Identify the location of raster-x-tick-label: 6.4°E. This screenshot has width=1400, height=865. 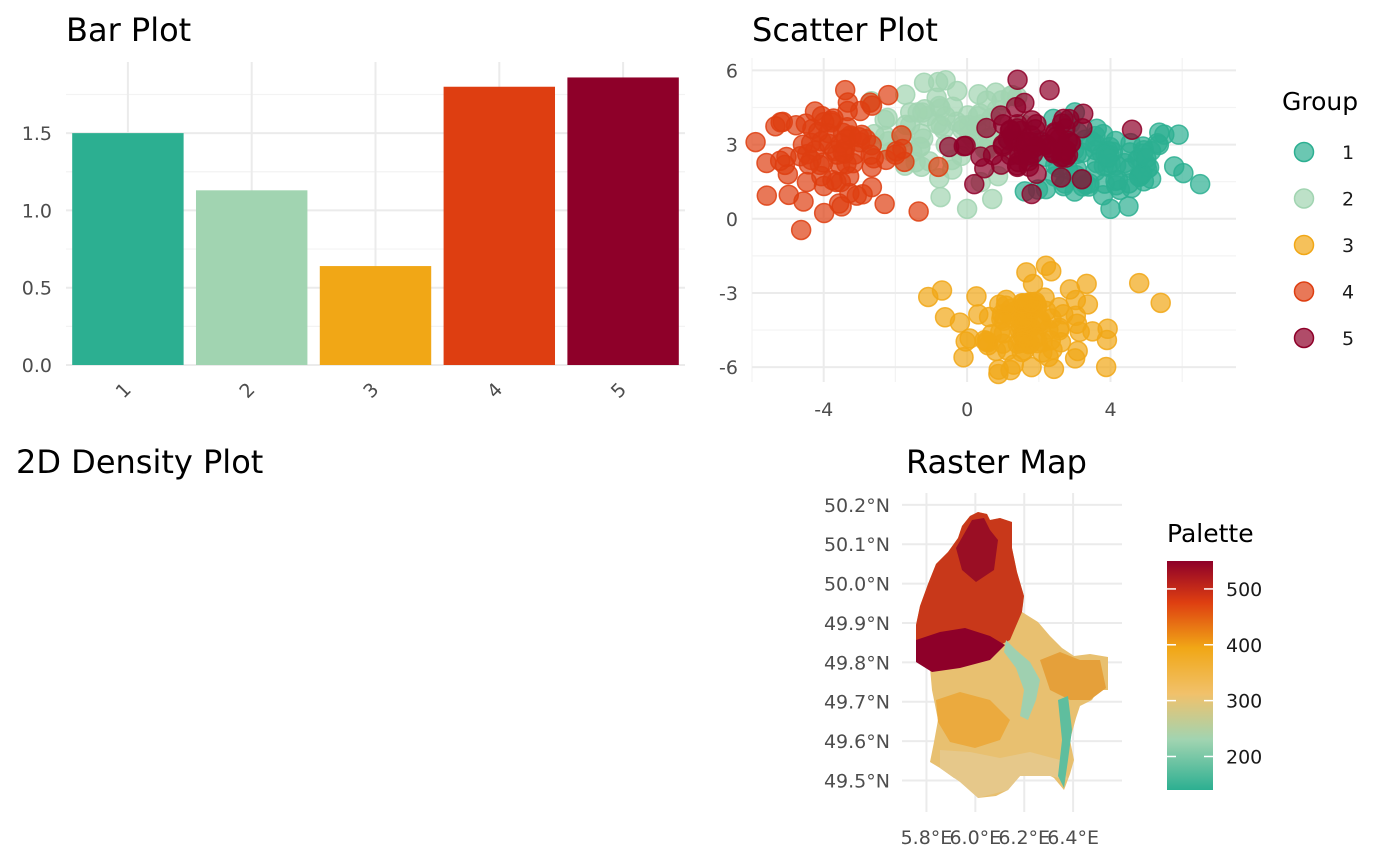
(1073, 838).